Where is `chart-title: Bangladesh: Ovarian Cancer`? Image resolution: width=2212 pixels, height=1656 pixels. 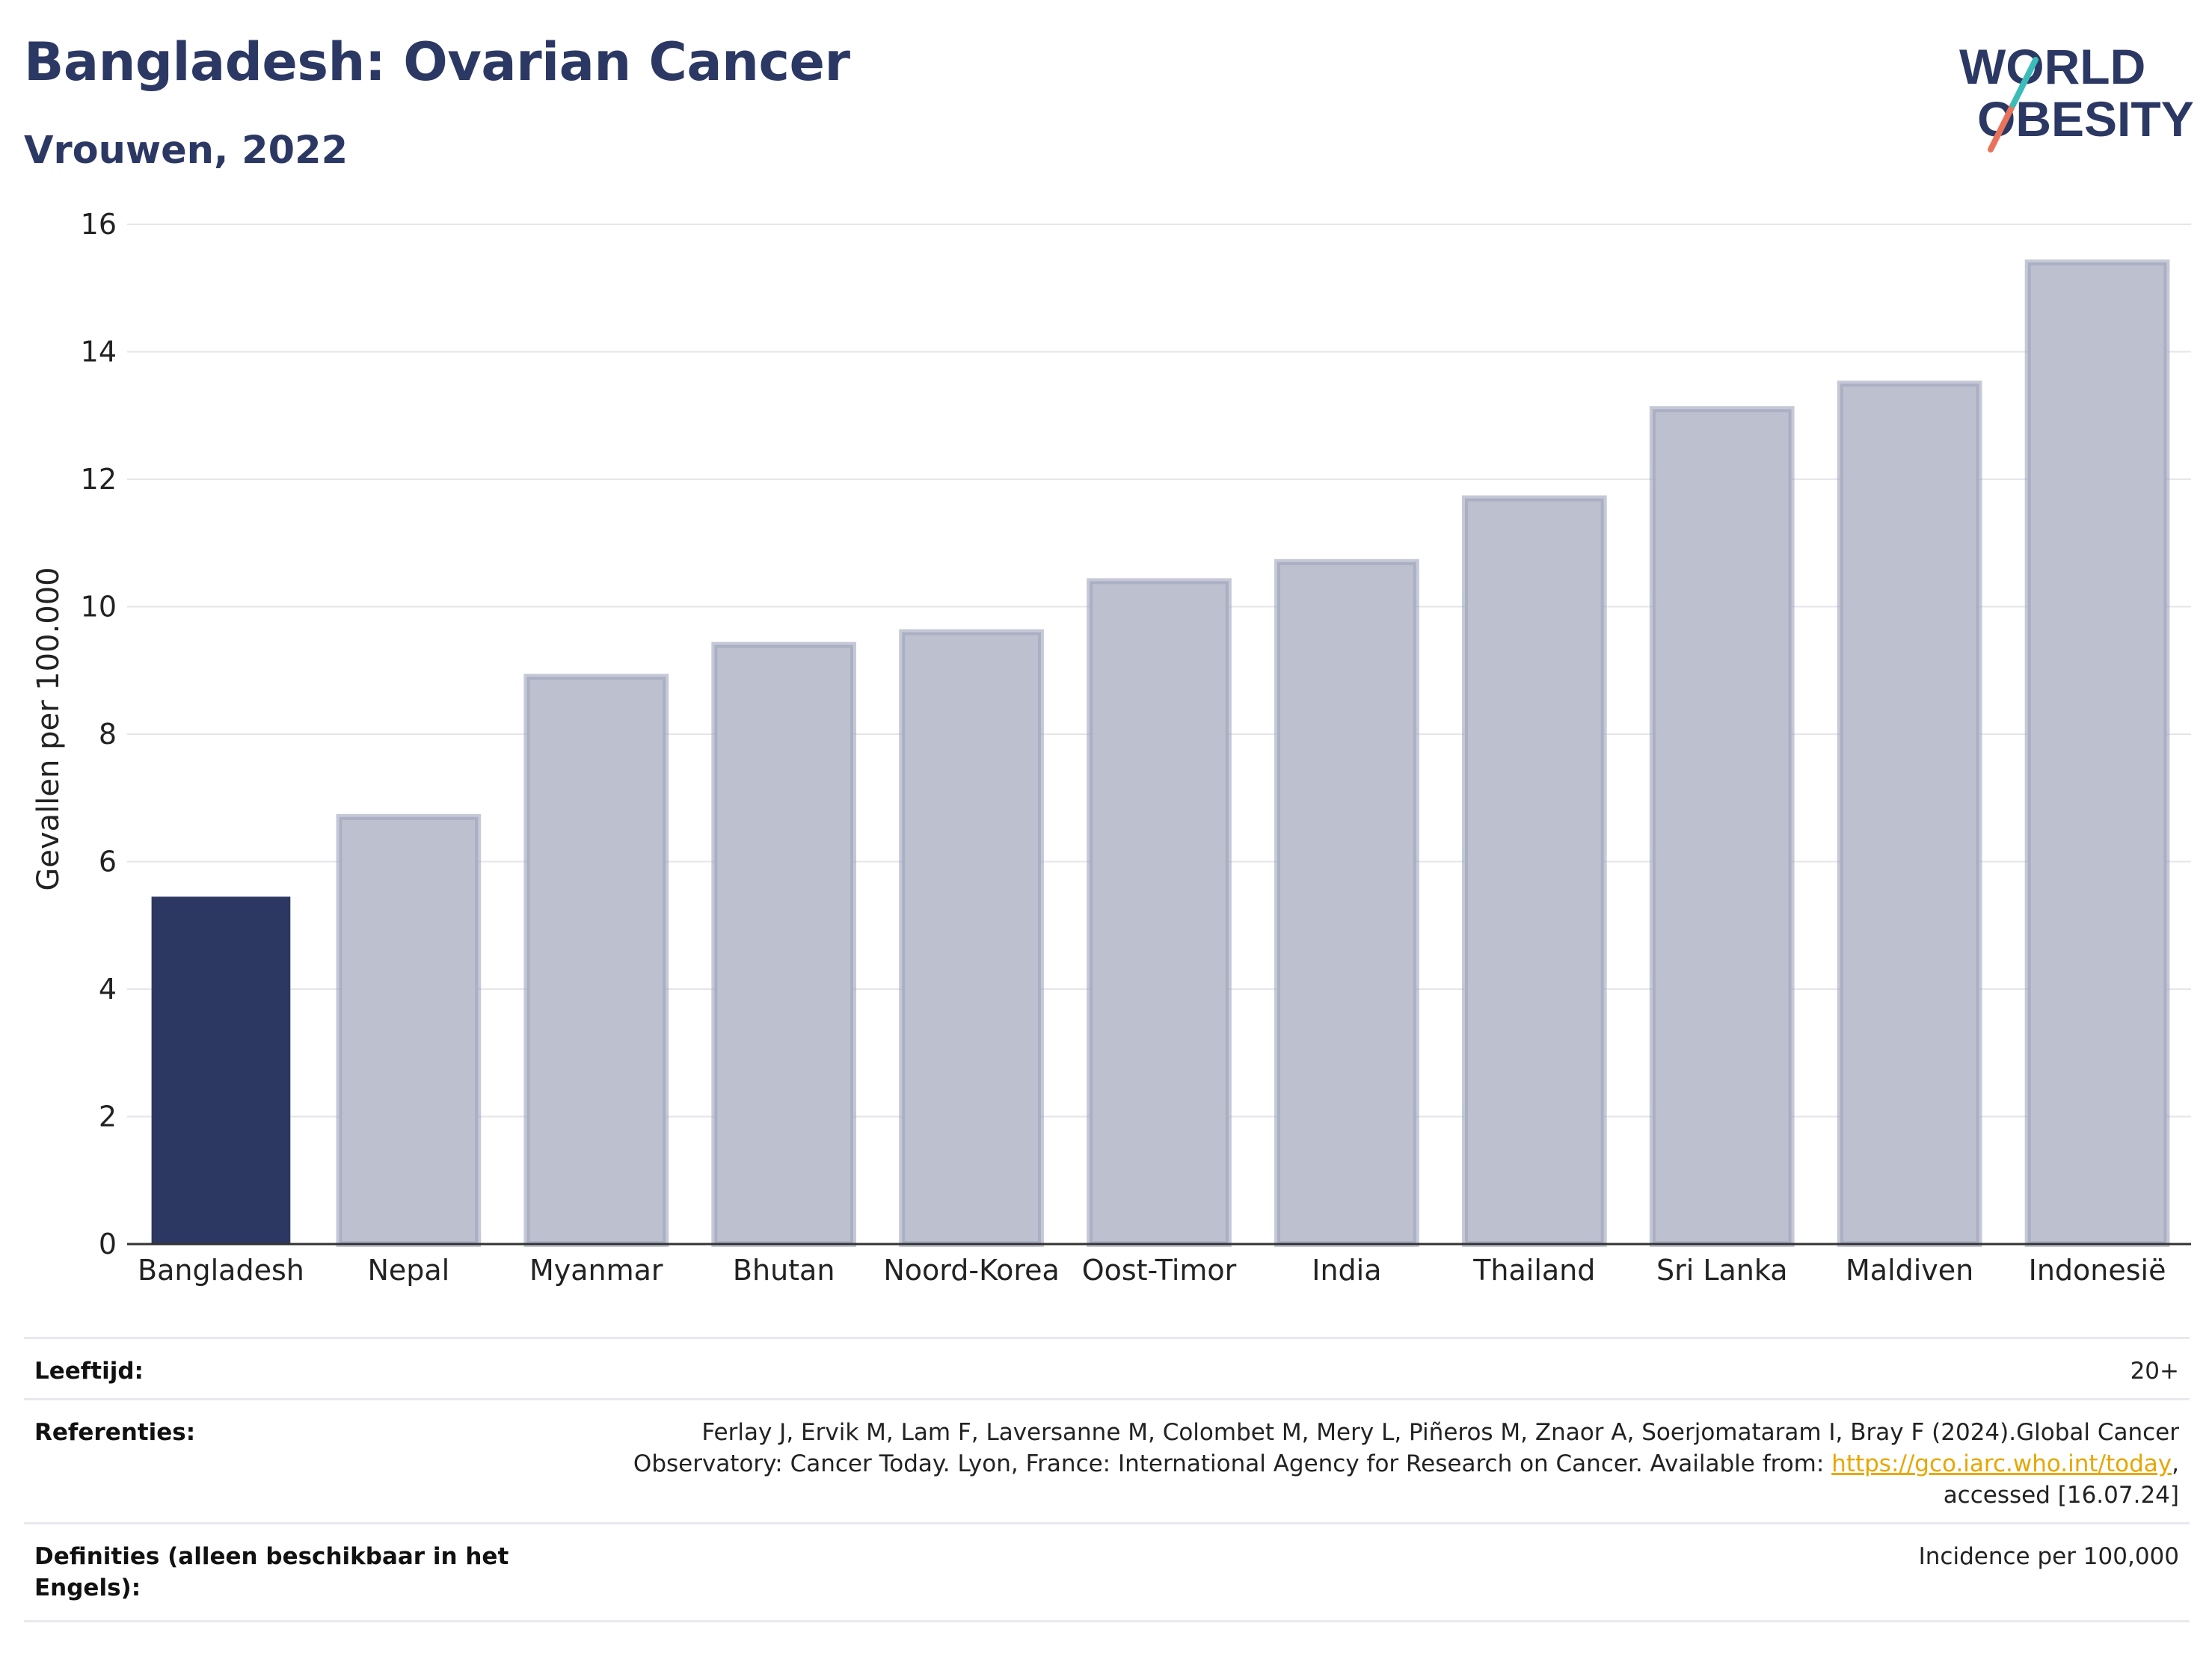 chart-title: Bangladesh: Ovarian Cancer is located at coordinates (437, 62).